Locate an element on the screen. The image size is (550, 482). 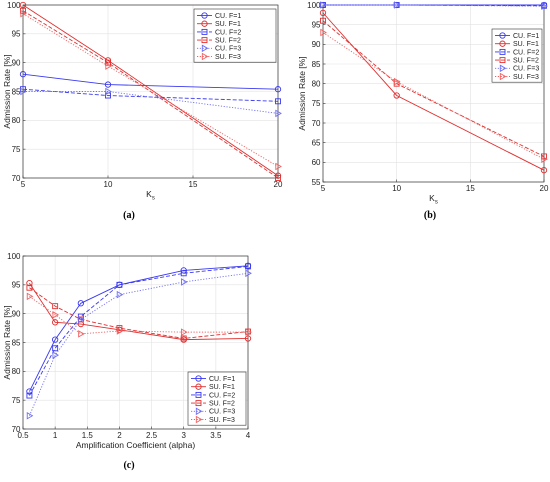
x-tick-label: 1 is located at coordinates (55, 435).